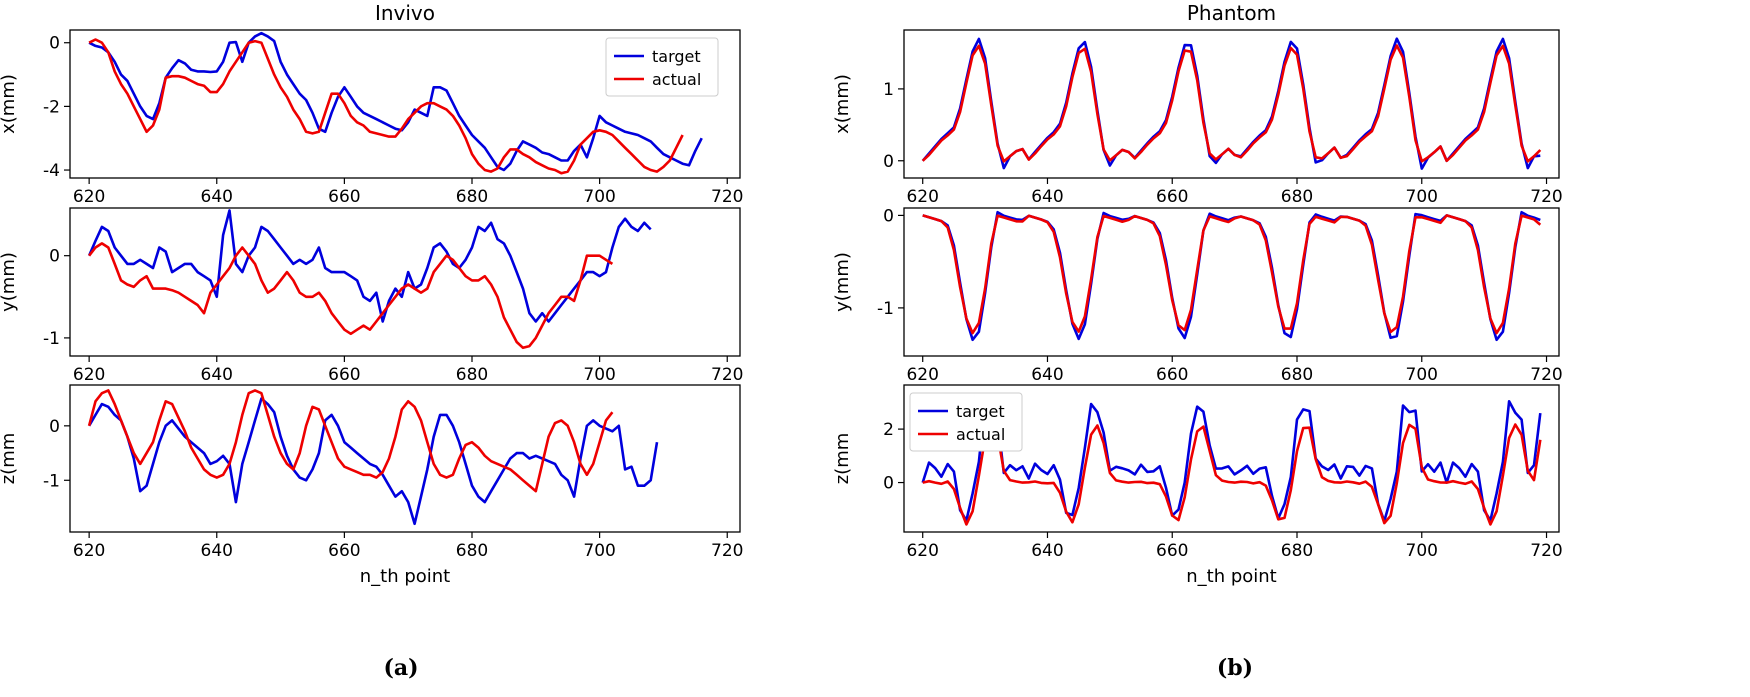 The width and height of the screenshot is (1750, 697). What do you see at coordinates (888, 430) in the screenshot?
I see `y-tick-label: 2` at bounding box center [888, 430].